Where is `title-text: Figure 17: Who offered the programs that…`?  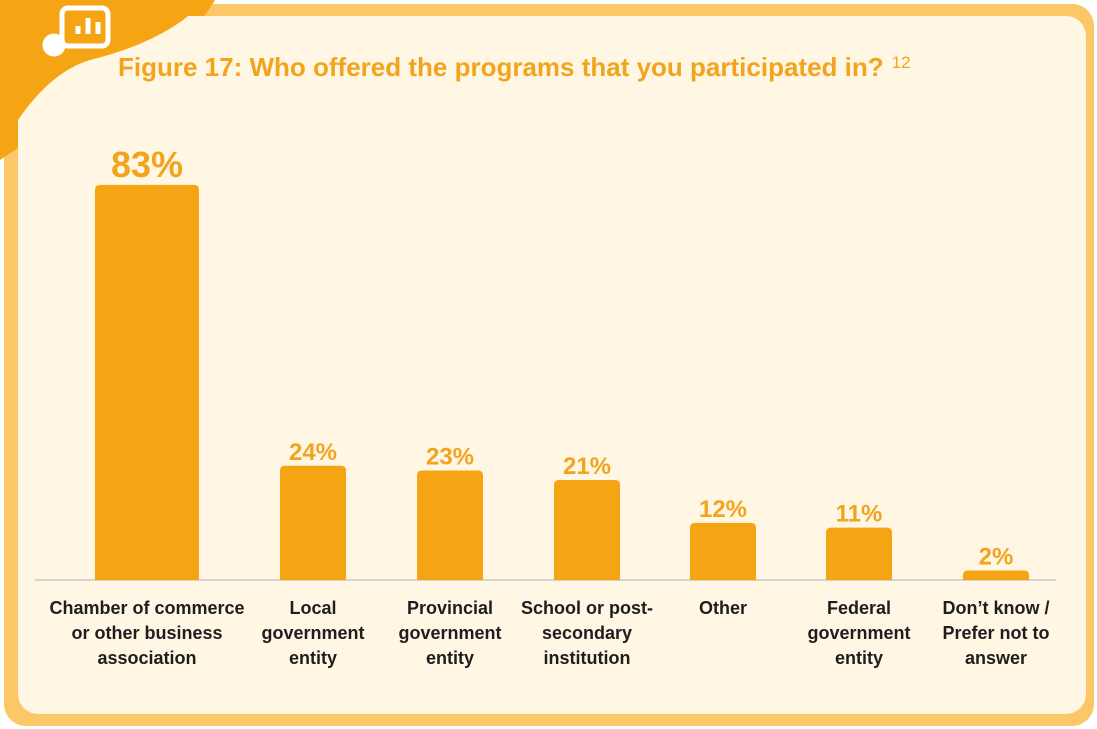 title-text: Figure 17: Who offered the programs that… is located at coordinates (501, 67).